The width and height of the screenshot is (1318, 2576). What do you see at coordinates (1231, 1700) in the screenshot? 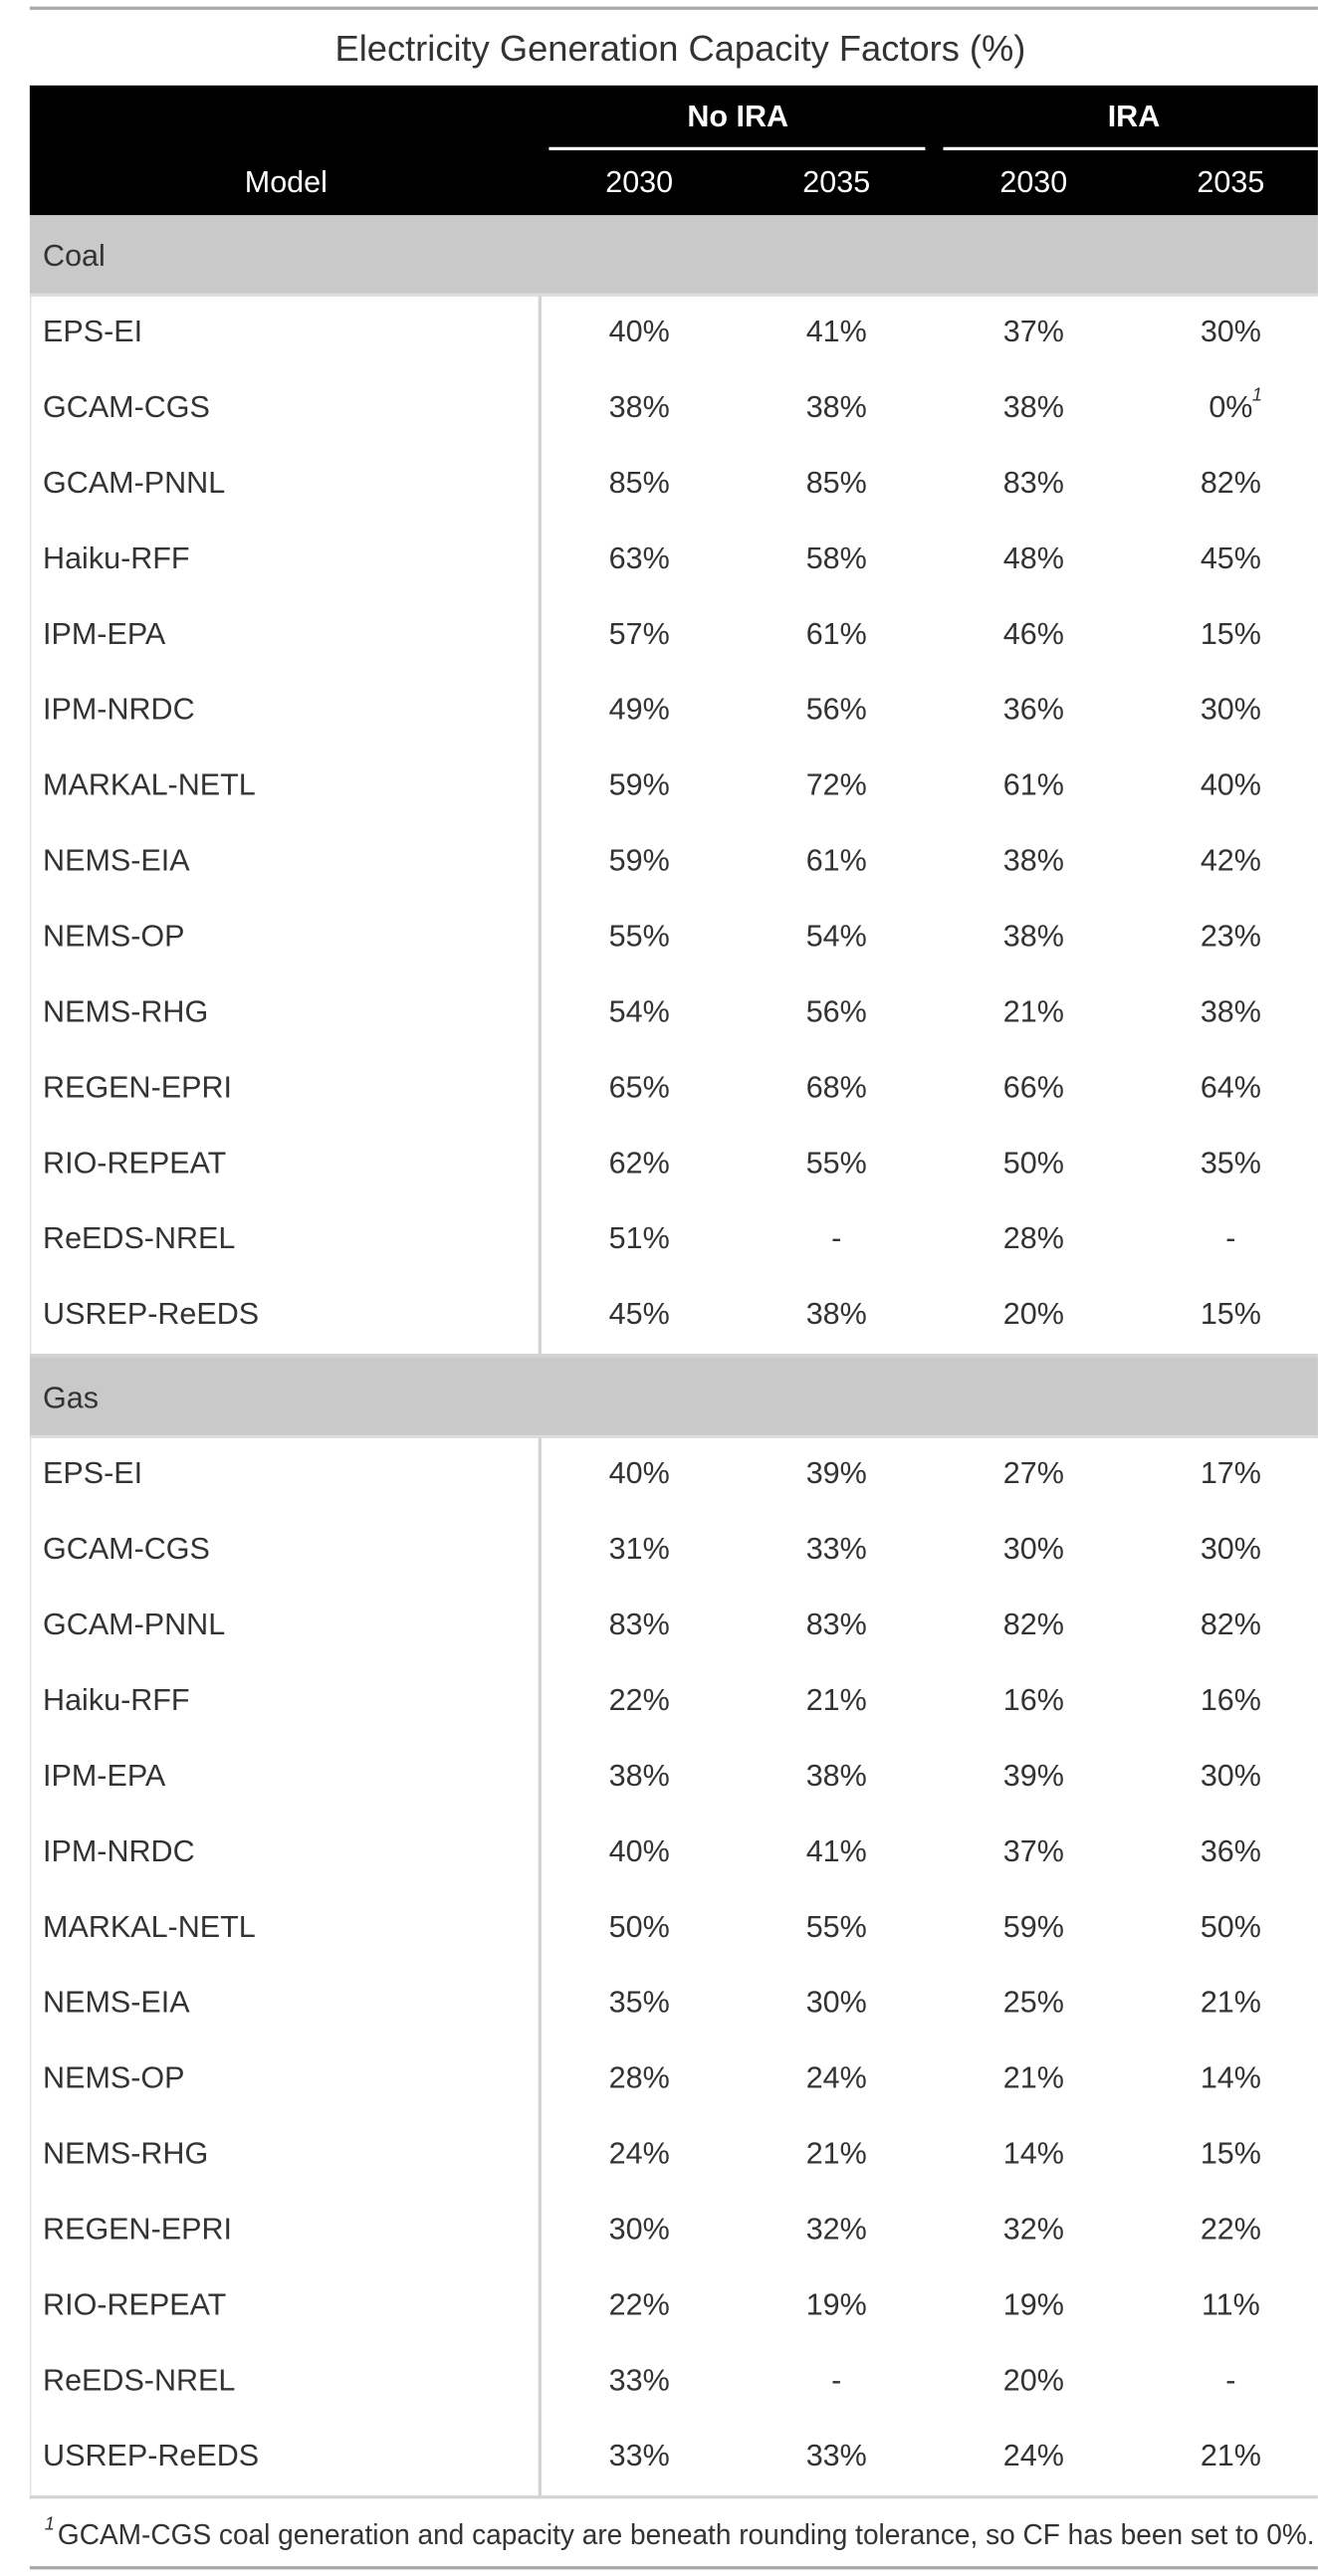
I see `cell: 16%` at bounding box center [1231, 1700].